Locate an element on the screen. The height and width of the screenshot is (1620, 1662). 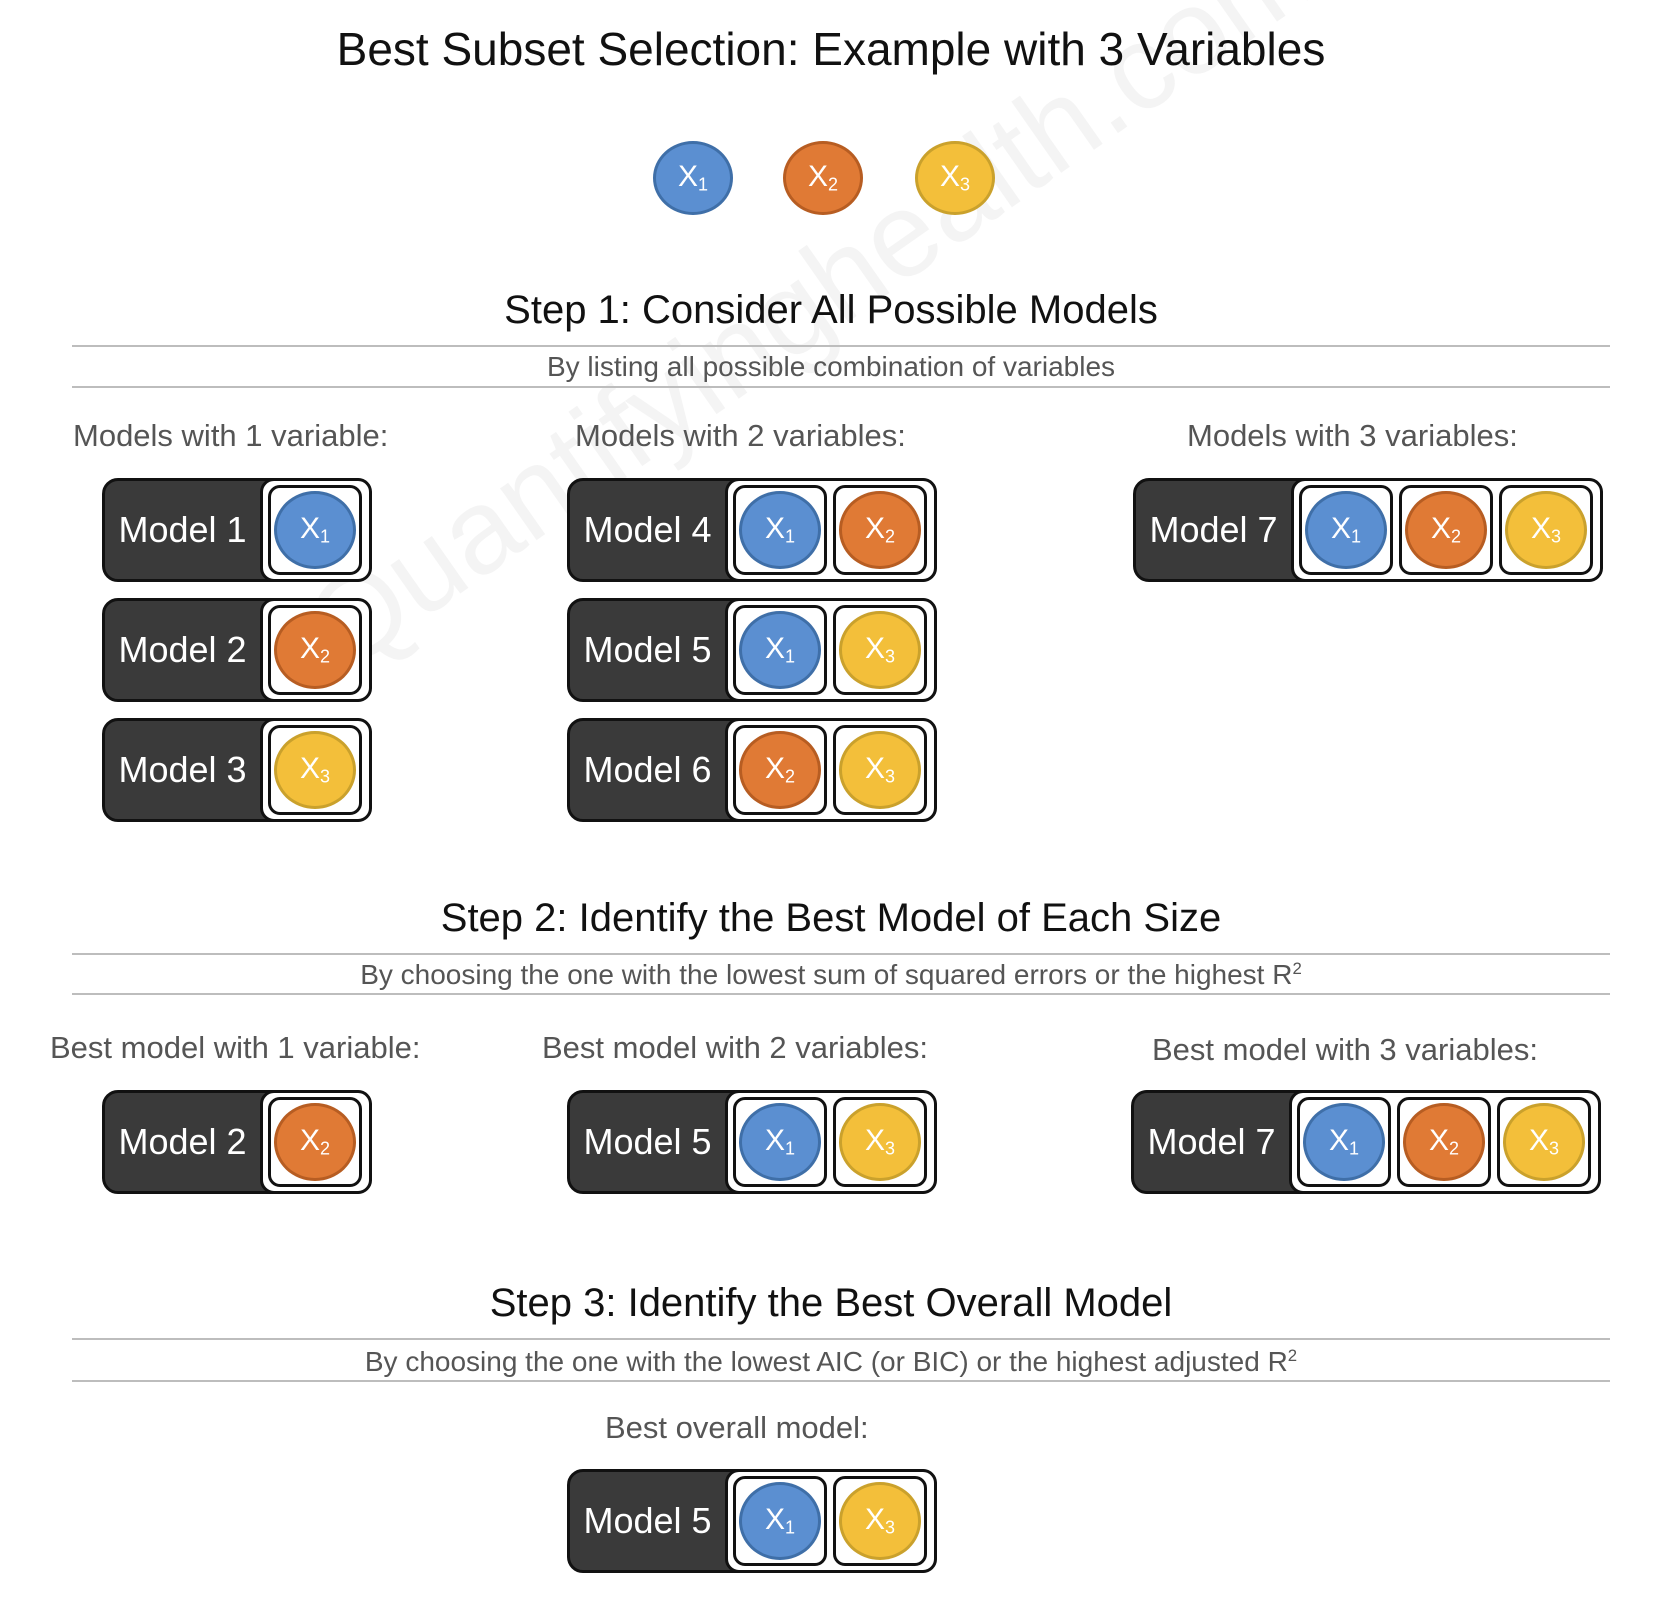
legend-x1-circle: X1 is located at coordinates (693, 178).